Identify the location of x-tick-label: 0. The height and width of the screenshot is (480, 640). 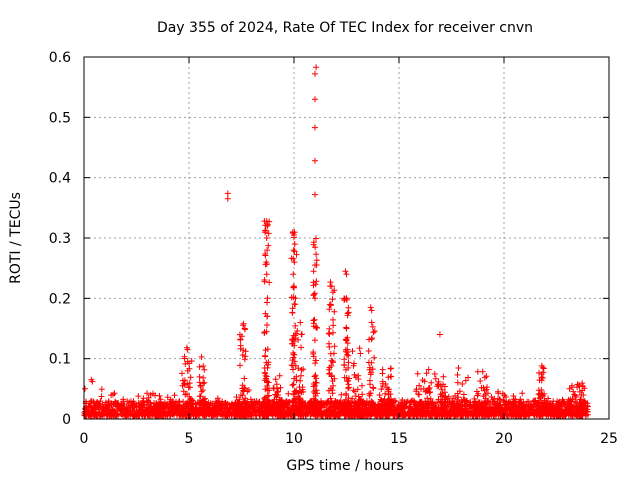
(84, 439).